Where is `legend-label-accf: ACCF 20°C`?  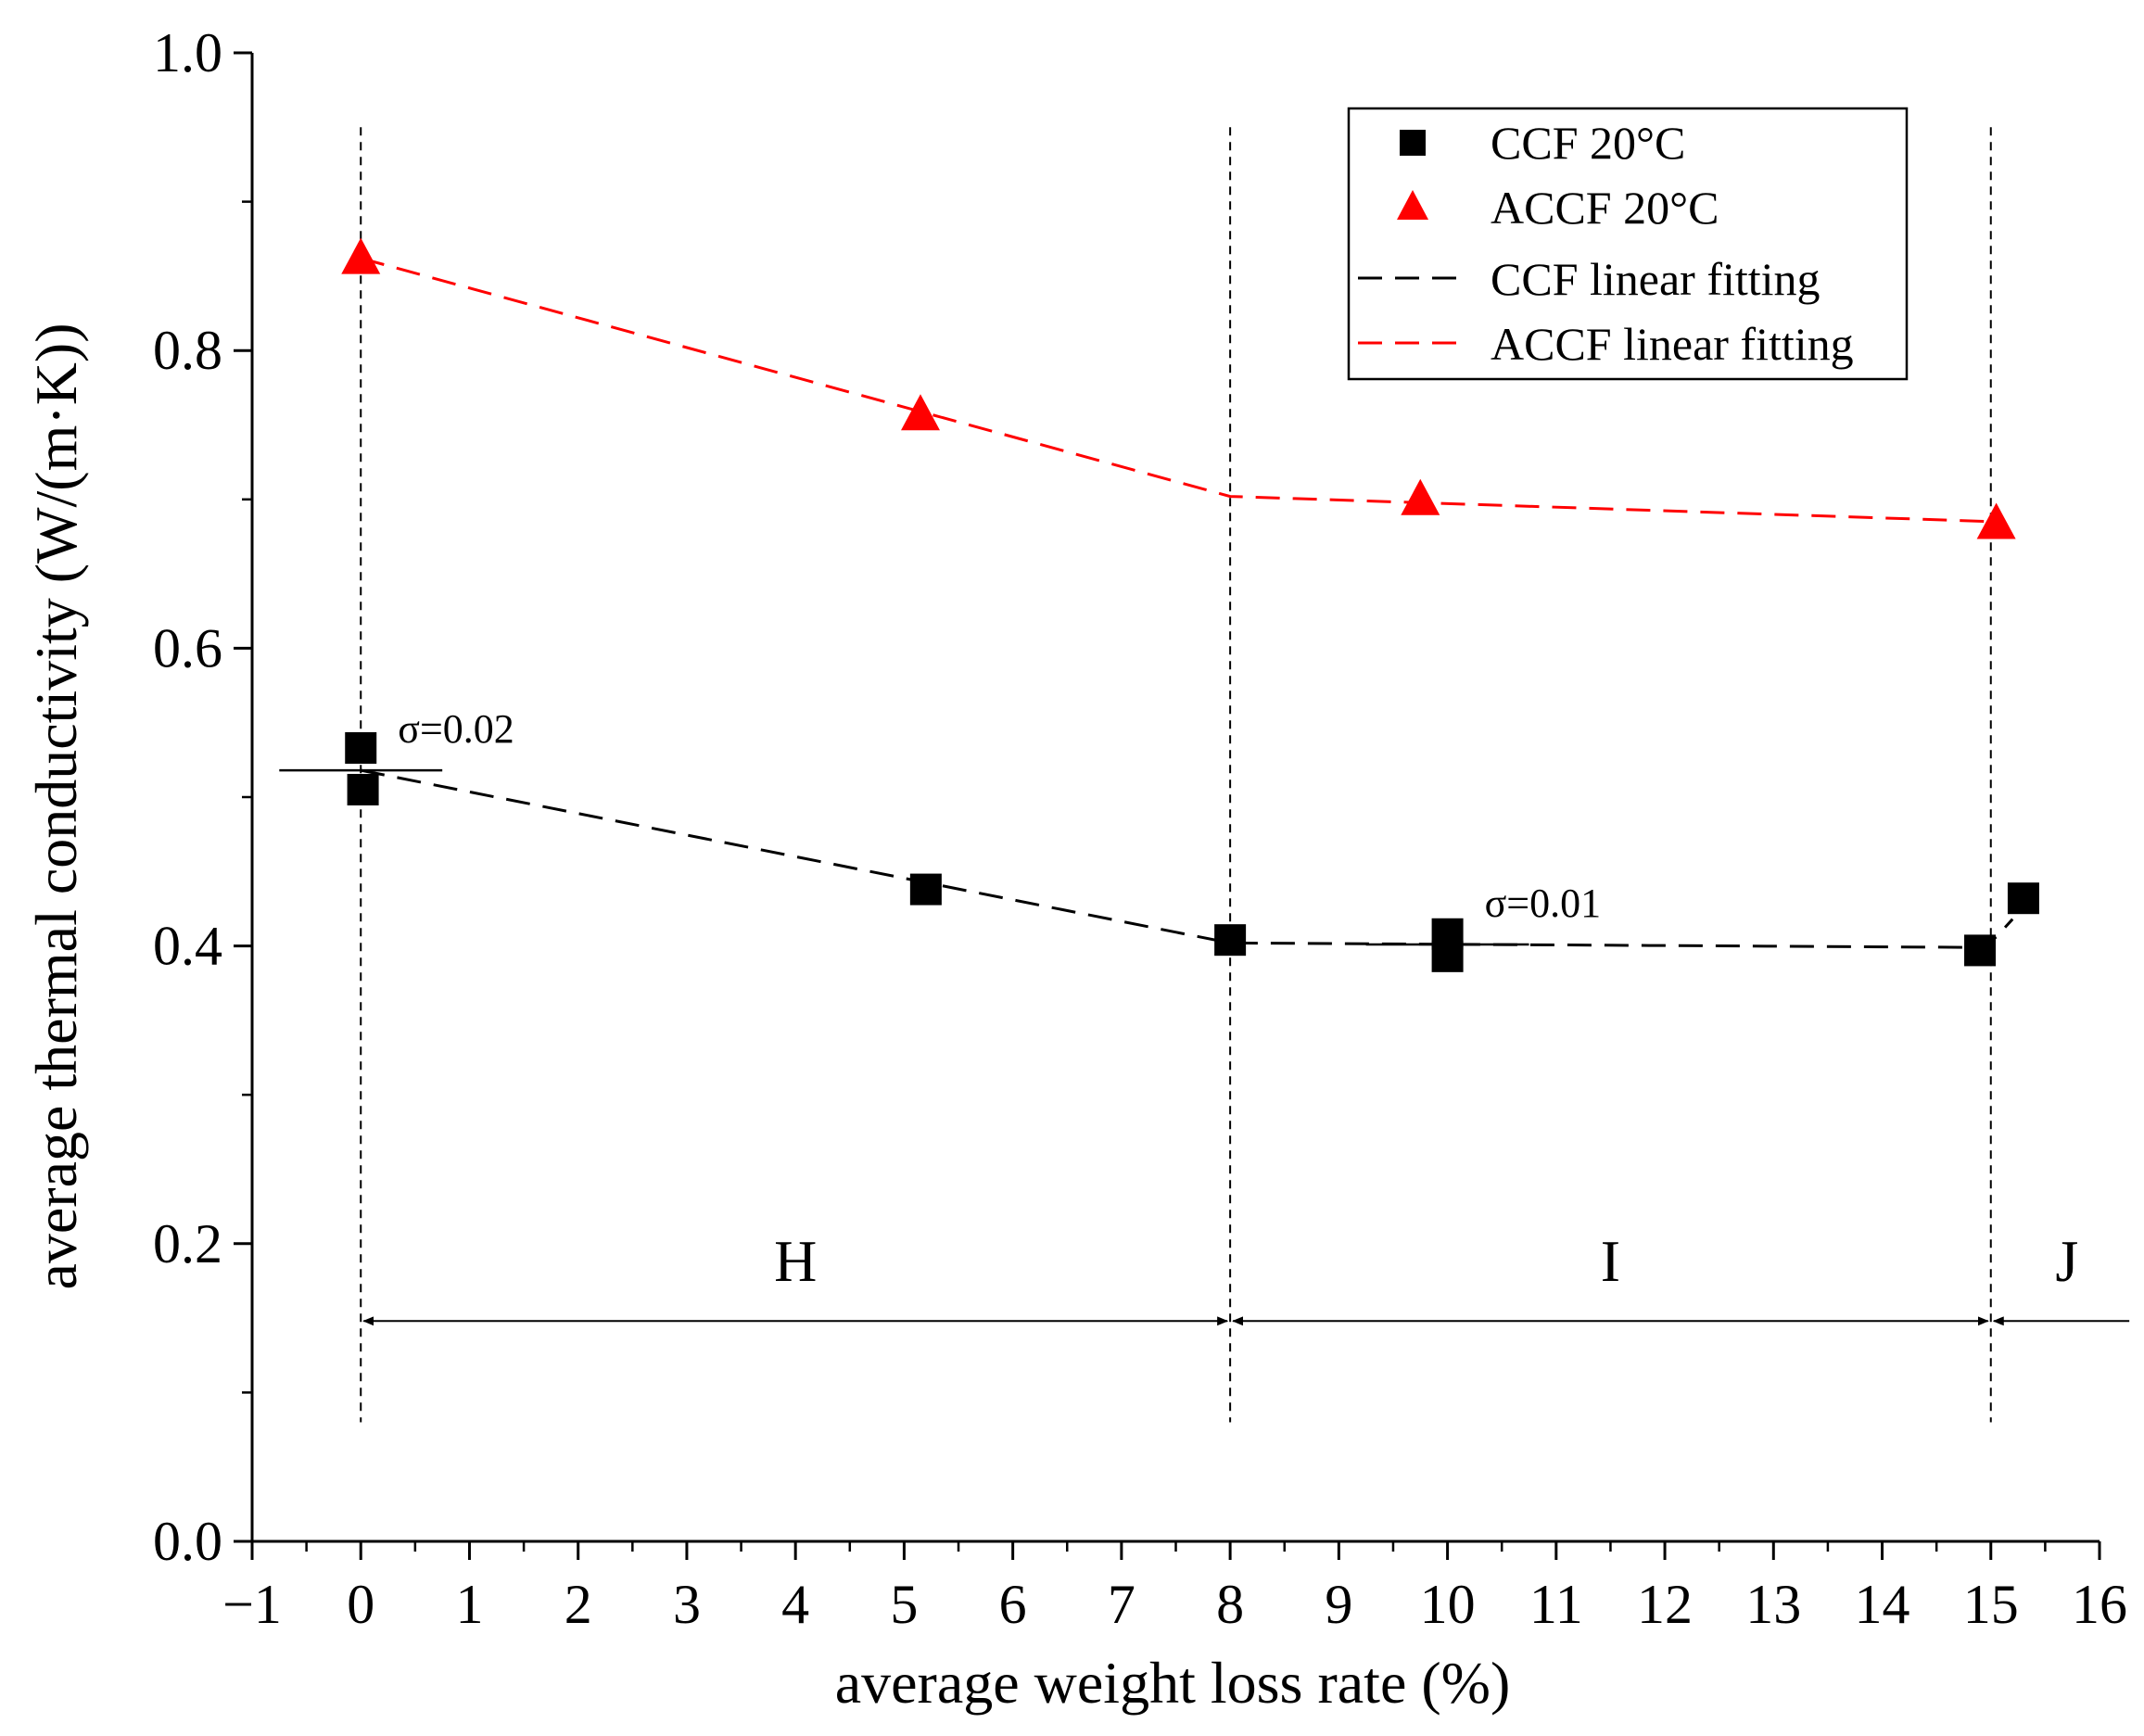 legend-label-accf: ACCF 20°C is located at coordinates (1605, 208).